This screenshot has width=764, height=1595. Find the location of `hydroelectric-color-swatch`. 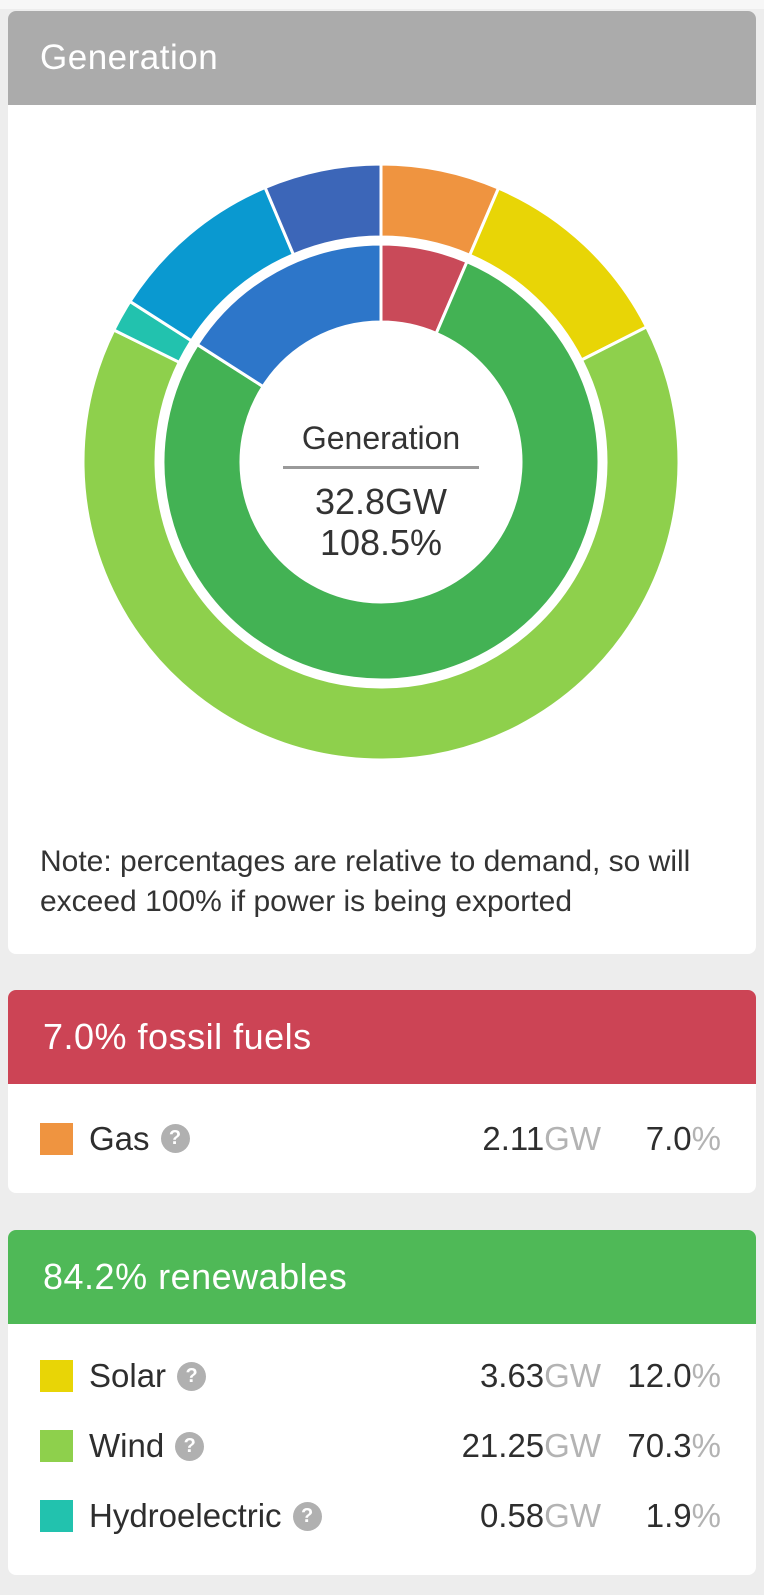

hydroelectric-color-swatch is located at coordinates (56, 1516).